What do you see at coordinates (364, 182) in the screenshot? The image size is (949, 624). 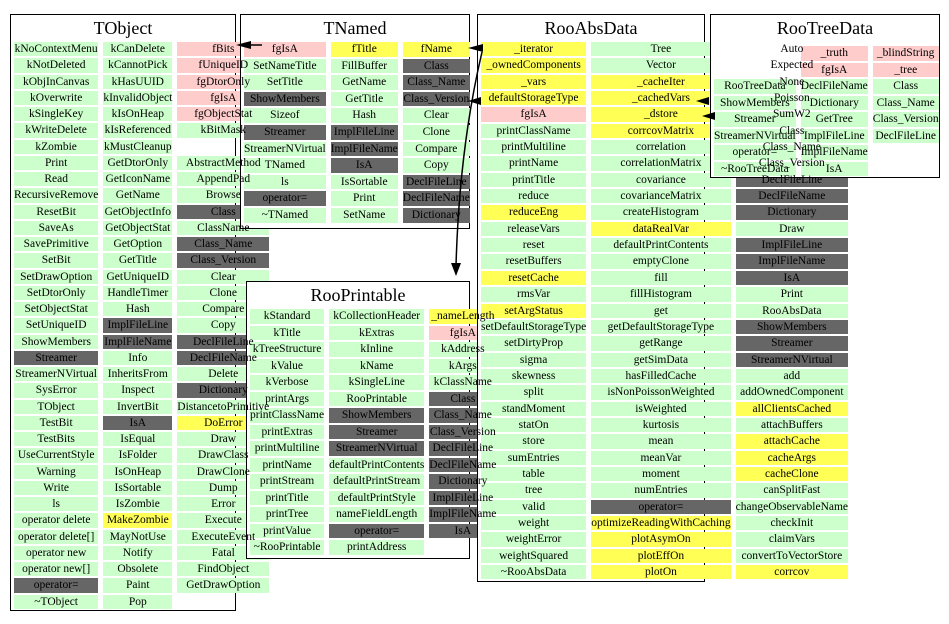 I see `member-cell: IsSortable` at bounding box center [364, 182].